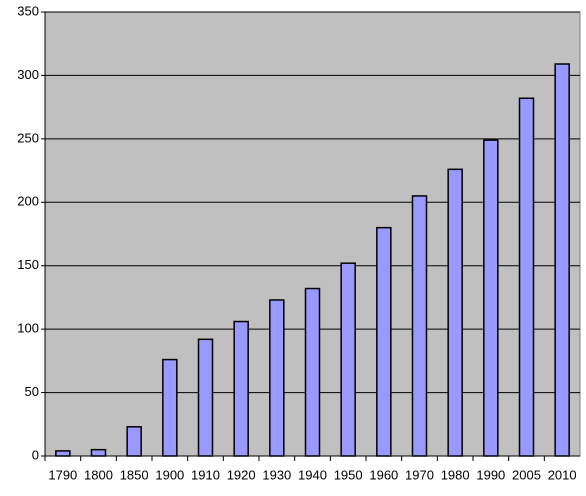 The image size is (586, 496). What do you see at coordinates (169, 474) in the screenshot?
I see `x-tick-label: 1900` at bounding box center [169, 474].